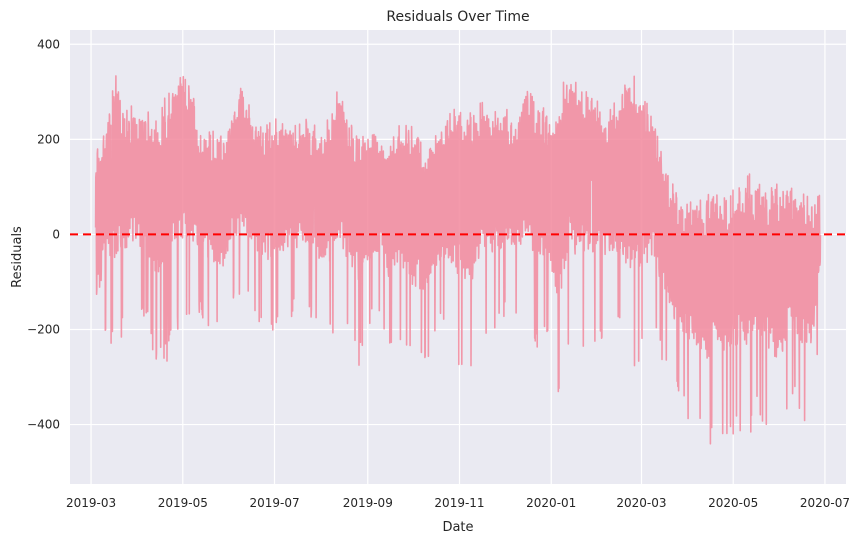  What do you see at coordinates (733, 503) in the screenshot?
I see `x-tick-label: 2020-05` at bounding box center [733, 503].